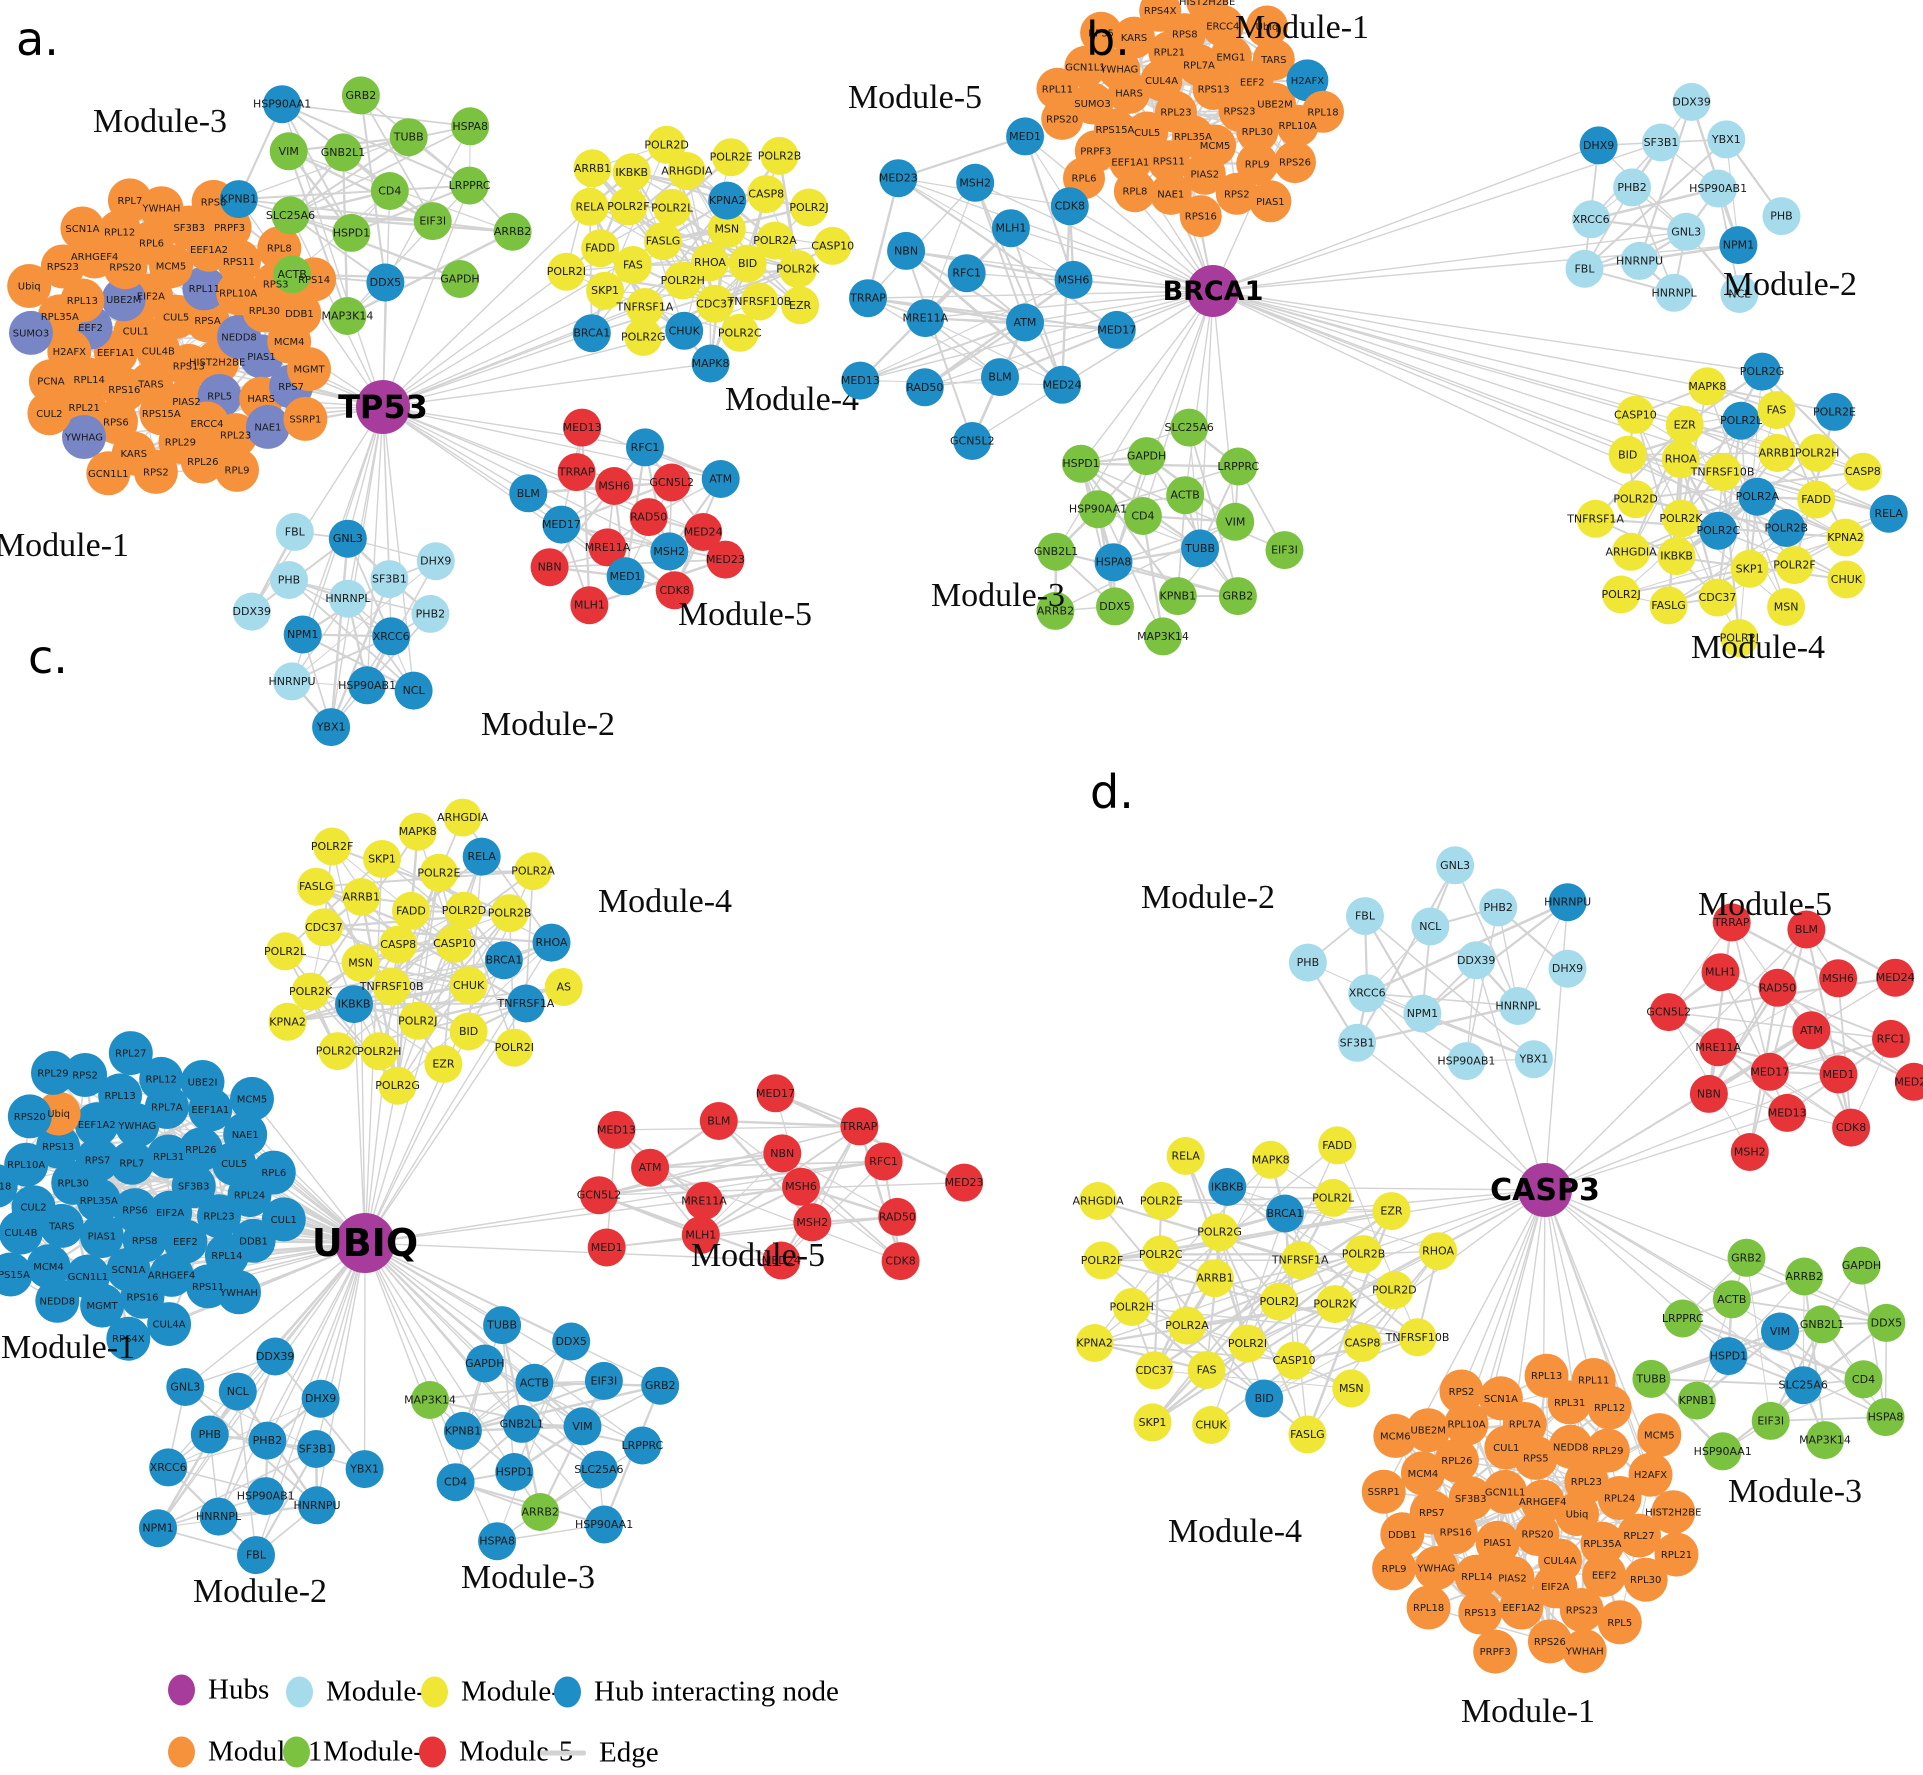 The width and height of the screenshot is (1923, 1775). Describe the element at coordinates (252, 1098) in the screenshot. I see `node-MCM5` at that location.